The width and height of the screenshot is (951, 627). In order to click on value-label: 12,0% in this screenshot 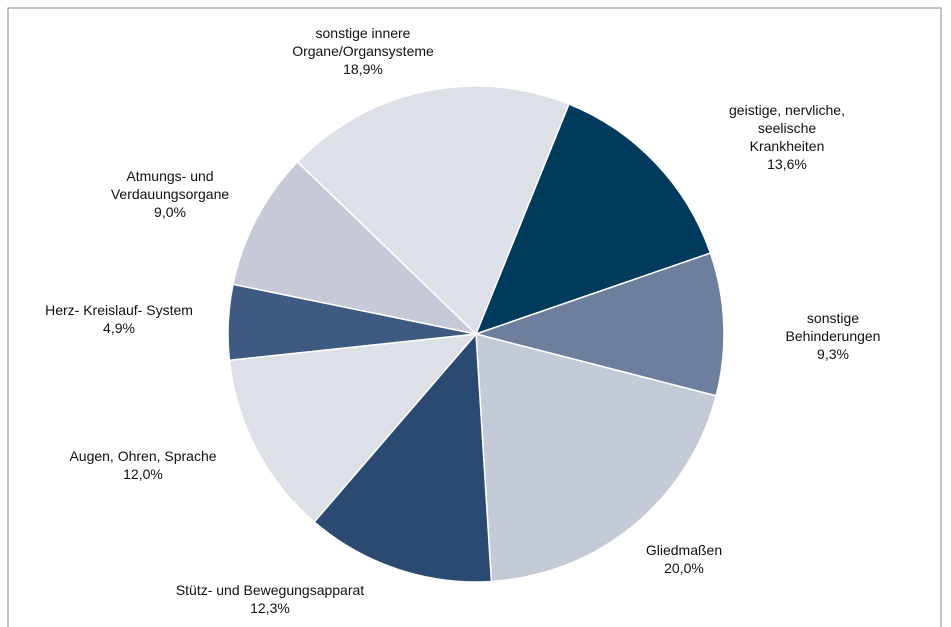, I will do `click(143, 474)`.